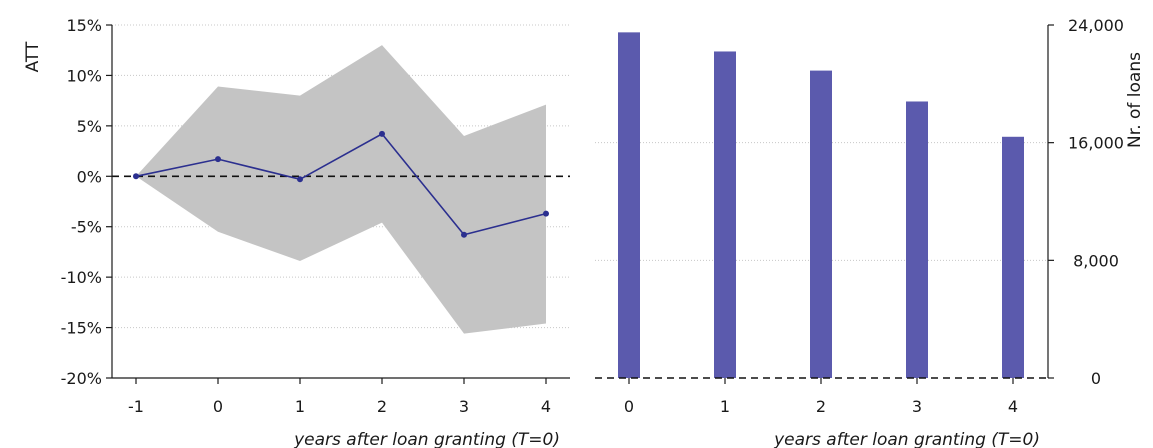 The height and width of the screenshot is (448, 1153). What do you see at coordinates (382, 406) in the screenshot?
I see `left-x-tick-label: 2` at bounding box center [382, 406].